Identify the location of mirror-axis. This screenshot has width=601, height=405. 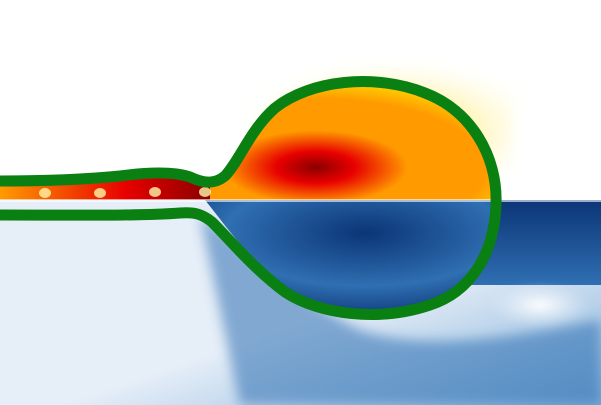
(300, 200).